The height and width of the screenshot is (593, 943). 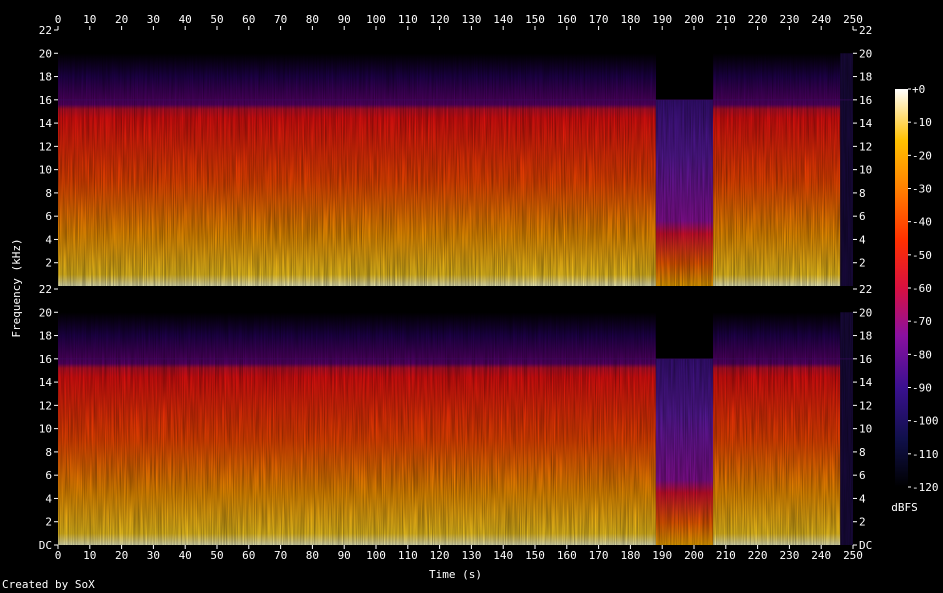 I want to click on x-tick-label-top: 250, so click(x=853, y=19).